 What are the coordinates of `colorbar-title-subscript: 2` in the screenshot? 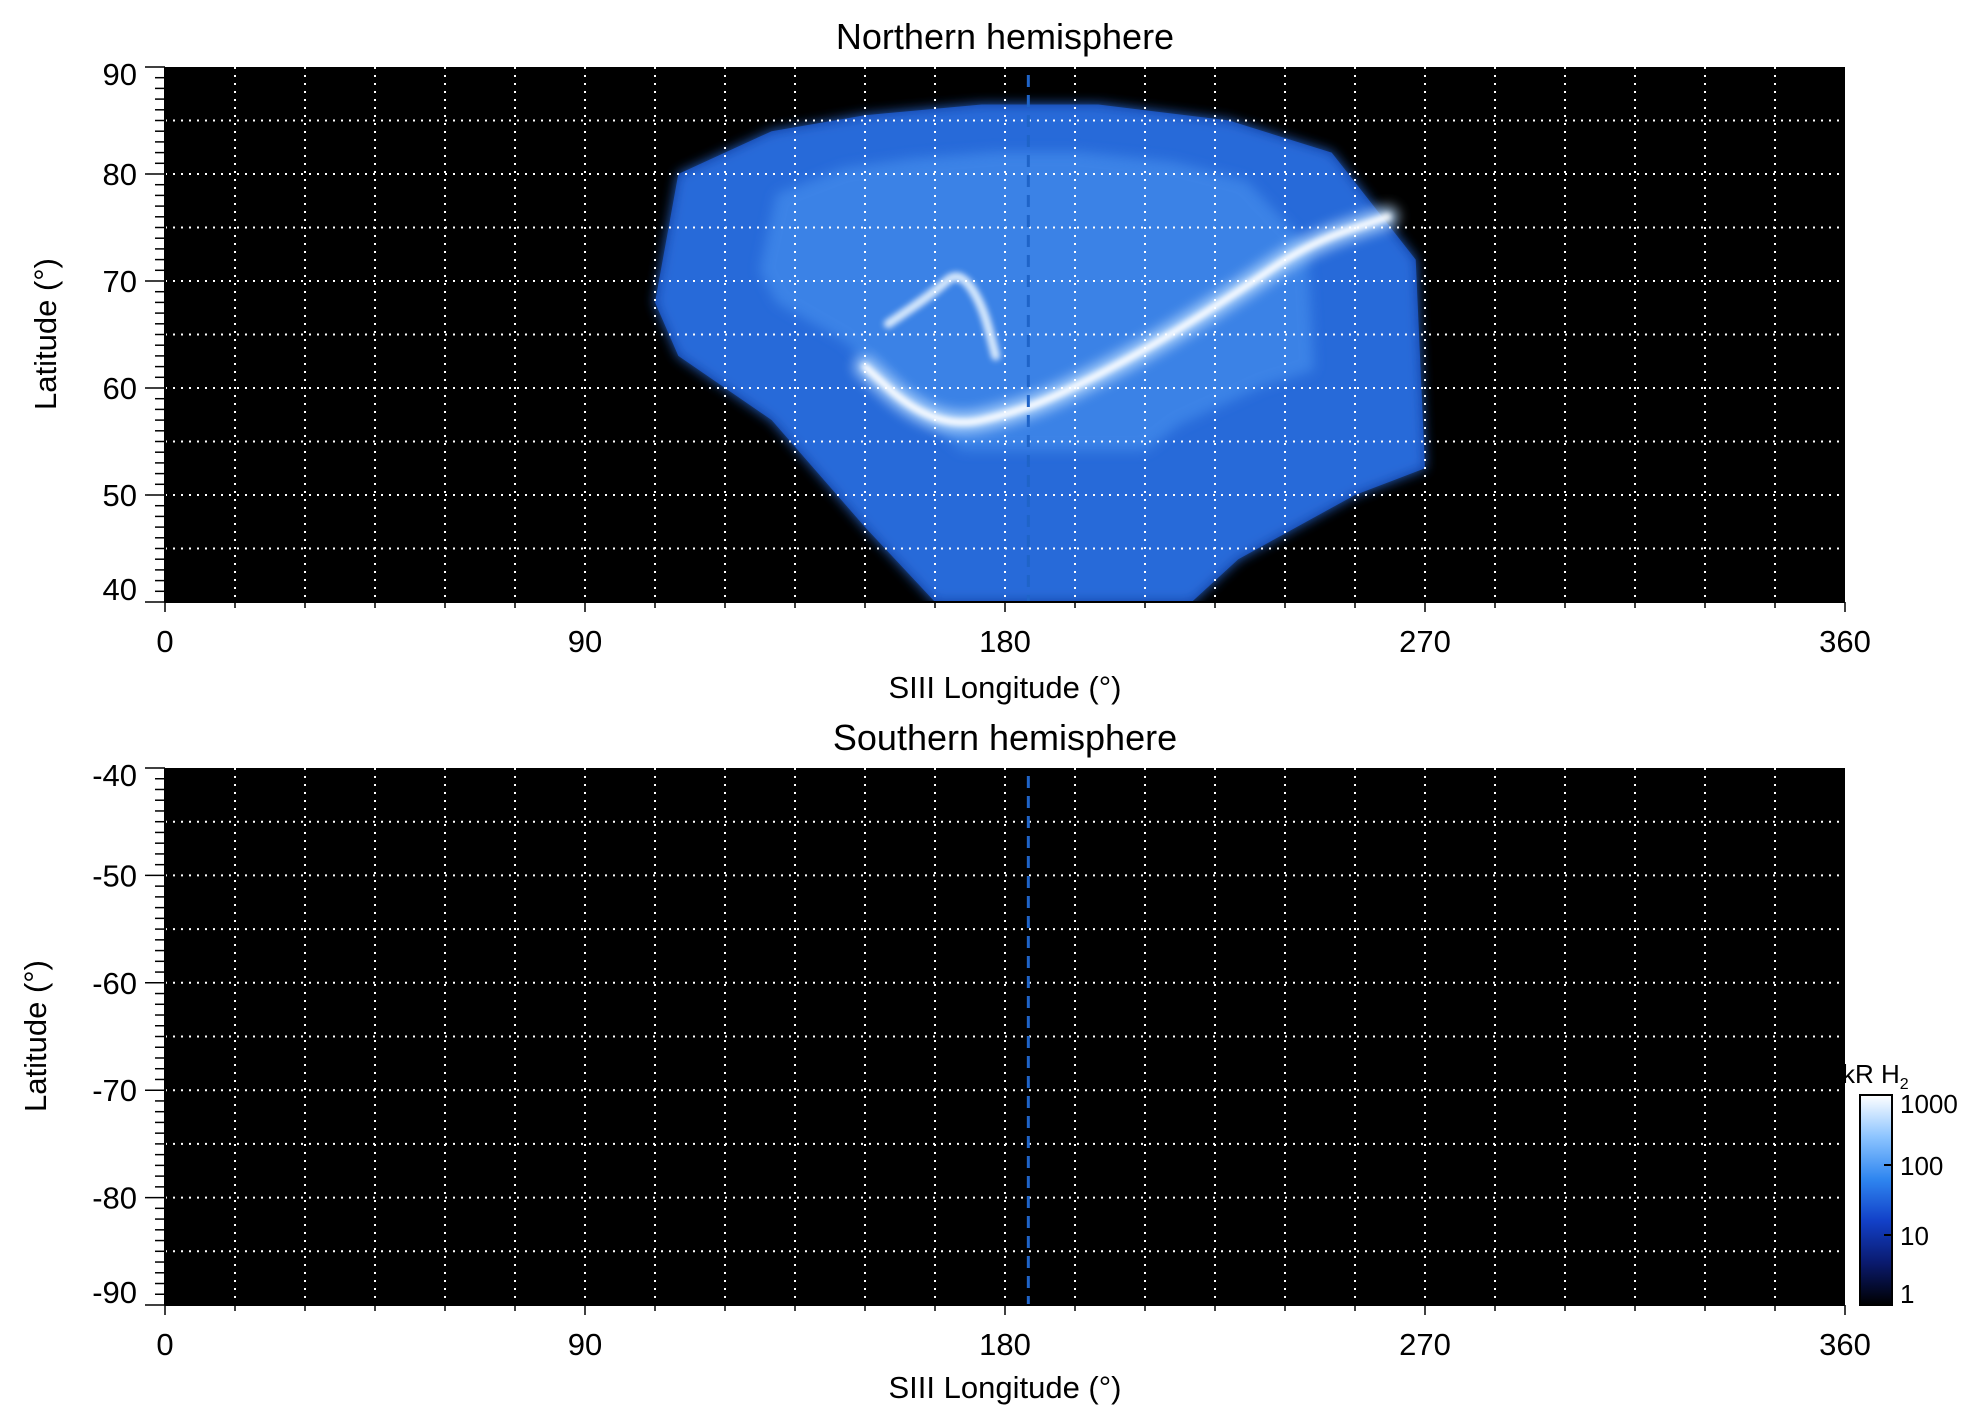 It's located at (1904, 1084).